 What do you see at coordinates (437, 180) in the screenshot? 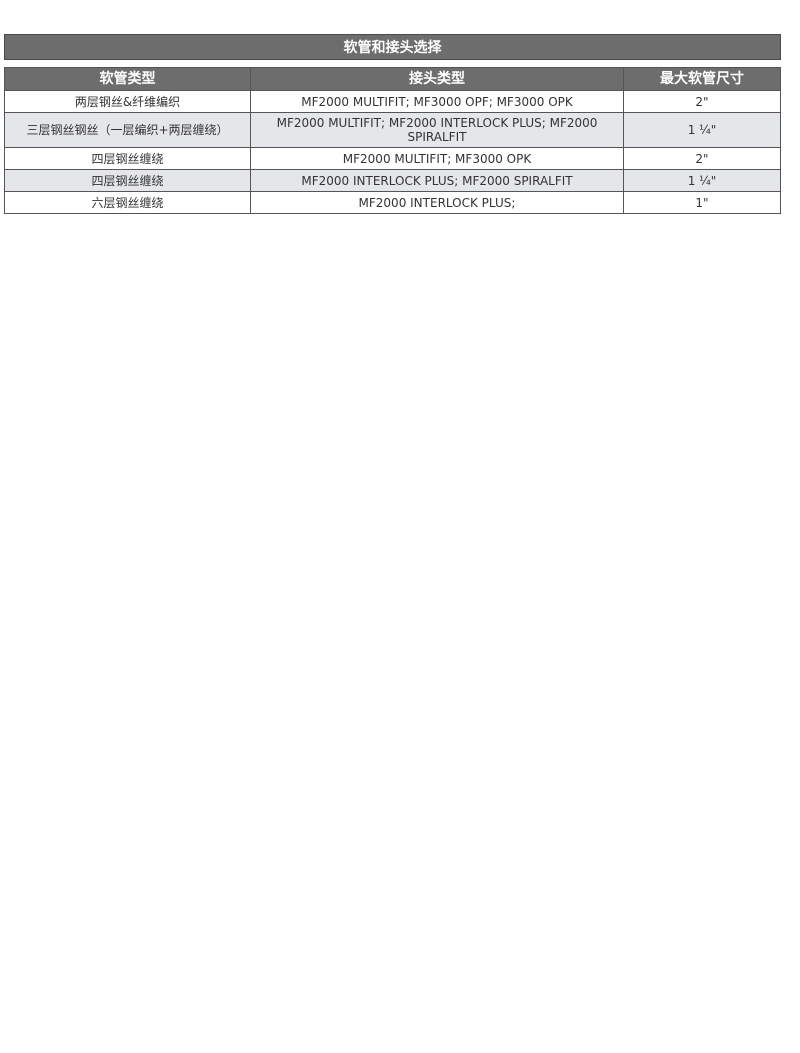
I see `fitting-type-cell: MF2000 INTERLOCK PLUS; MF2000 SPIRALFIT` at bounding box center [437, 180].